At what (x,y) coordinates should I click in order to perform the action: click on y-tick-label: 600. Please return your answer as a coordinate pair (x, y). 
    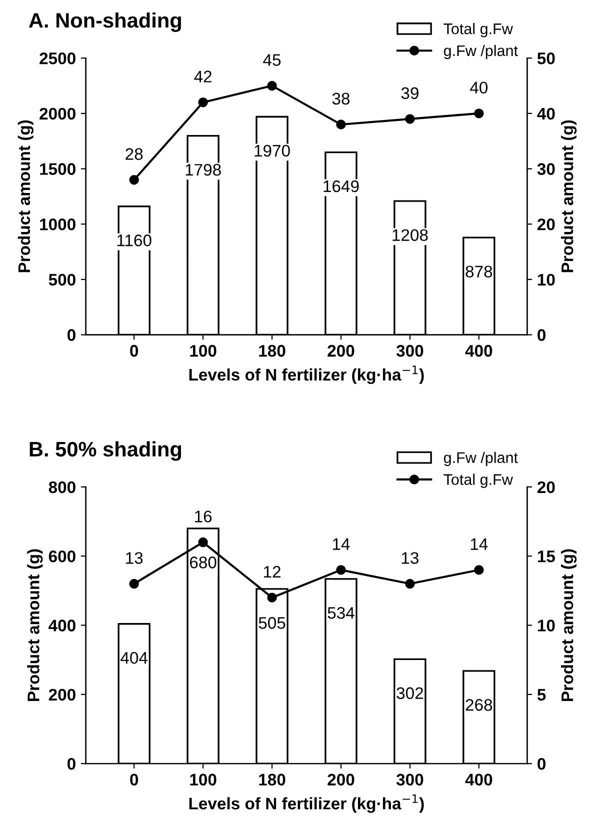
    Looking at the image, I should click on (62, 556).